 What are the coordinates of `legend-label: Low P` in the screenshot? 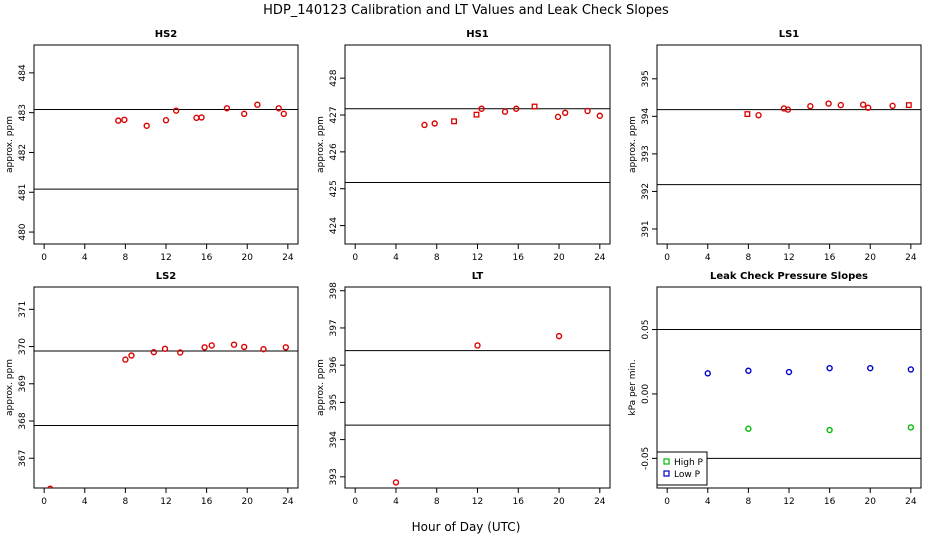 It's located at (687, 475).